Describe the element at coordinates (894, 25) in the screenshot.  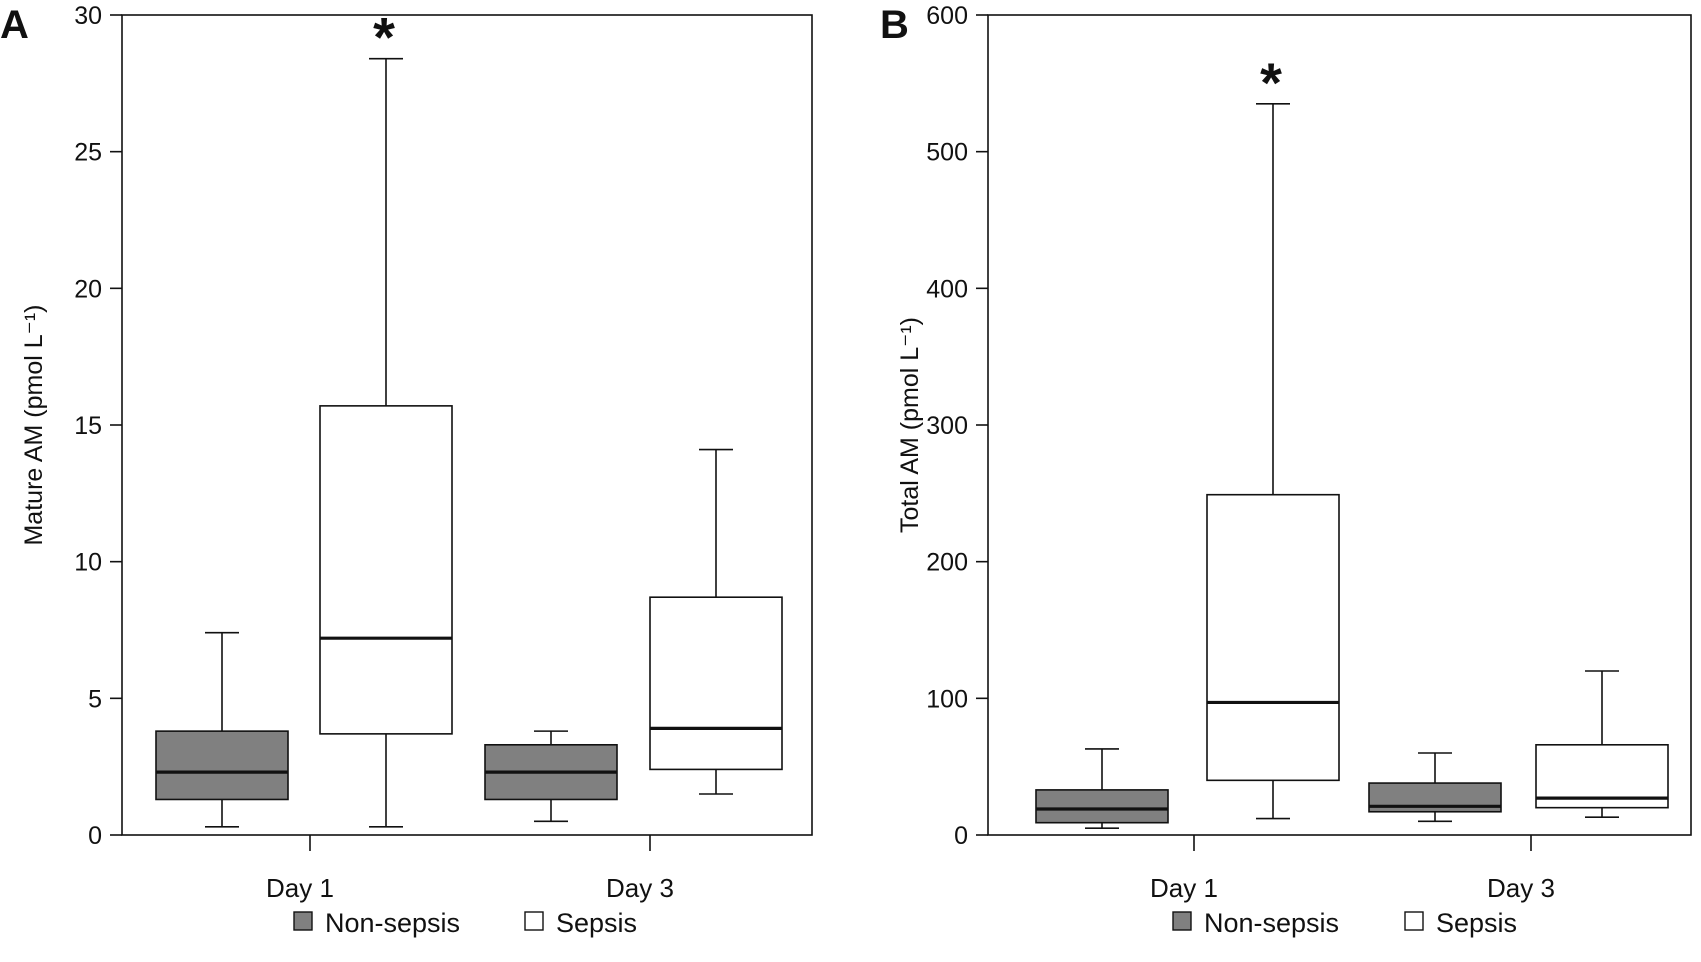
I see `panel-letter: B` at that location.